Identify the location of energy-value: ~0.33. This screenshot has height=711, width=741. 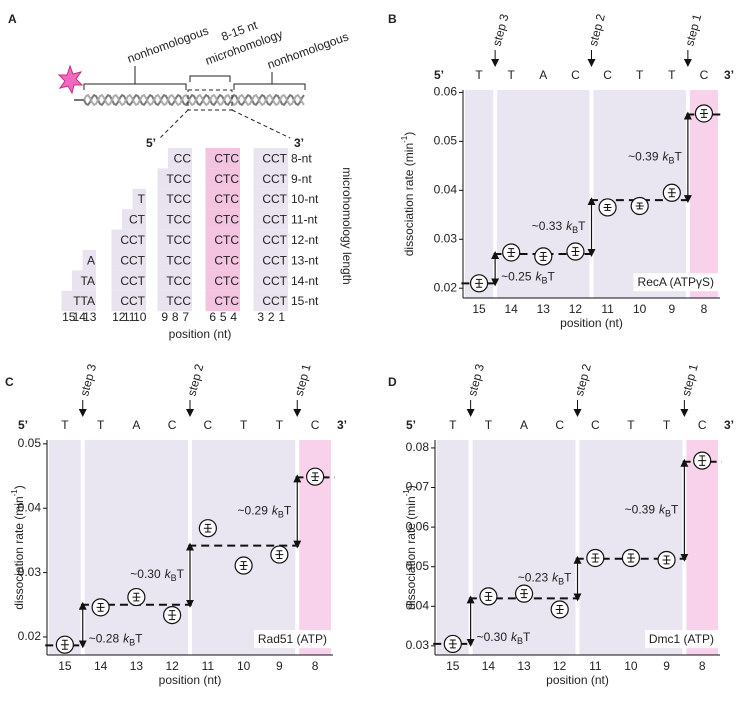
(547, 226).